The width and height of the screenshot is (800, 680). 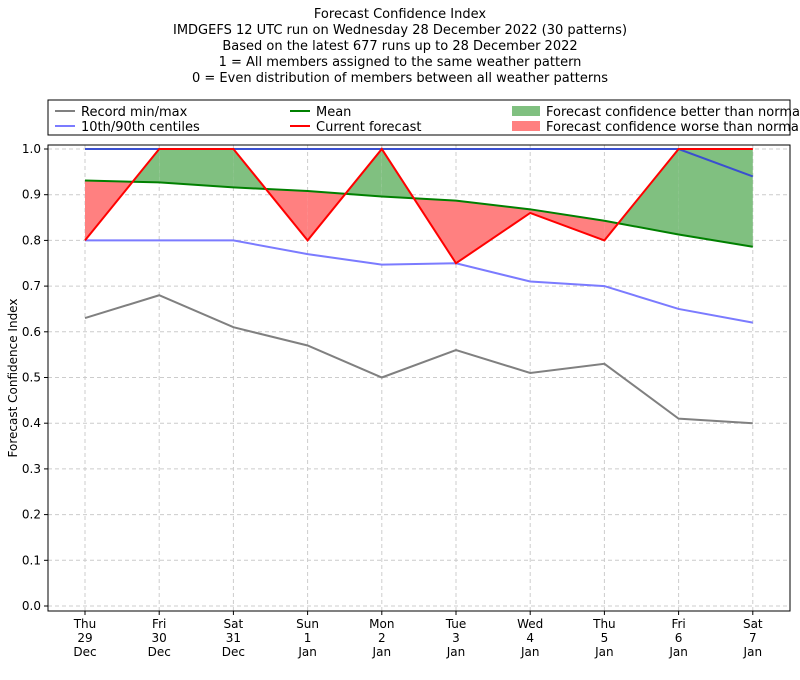 I want to click on y-tick-label: 0.9, so click(x=31, y=195).